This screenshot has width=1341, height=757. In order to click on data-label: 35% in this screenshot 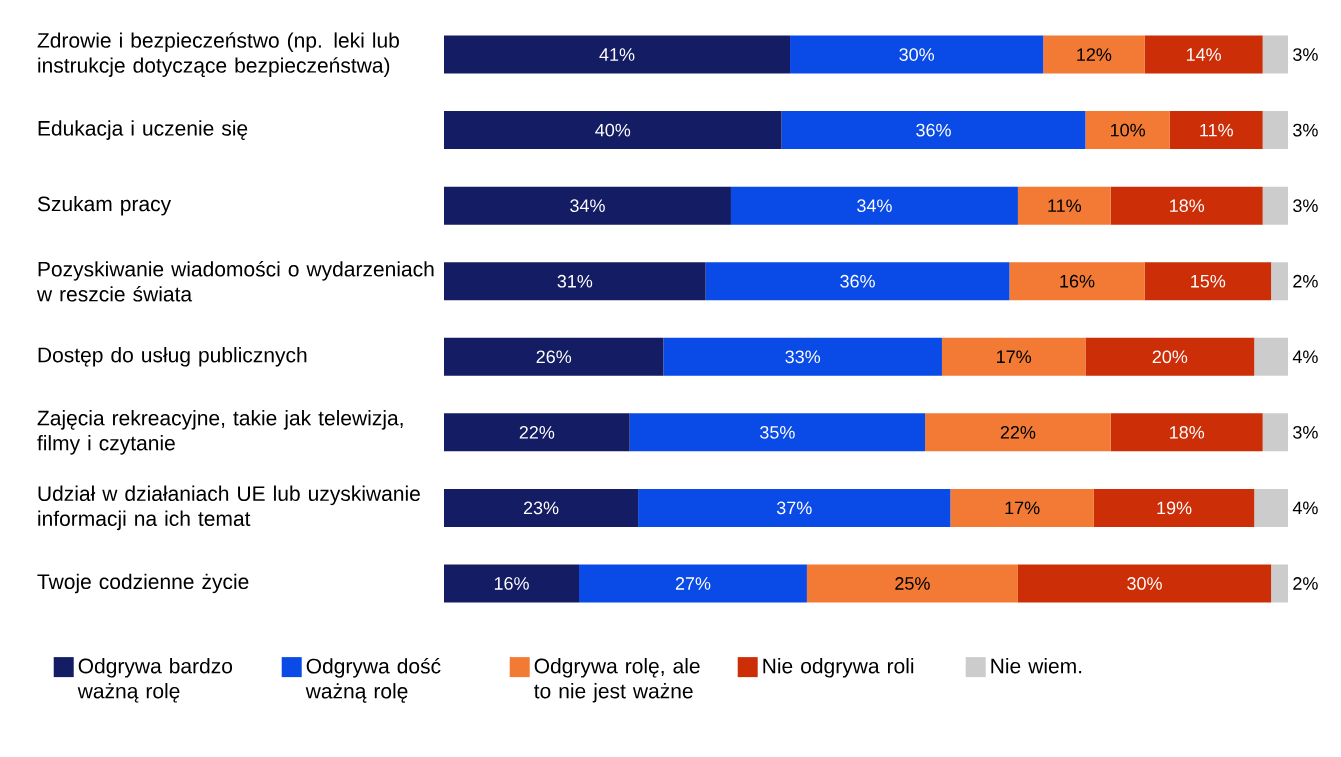, I will do `click(777, 432)`.